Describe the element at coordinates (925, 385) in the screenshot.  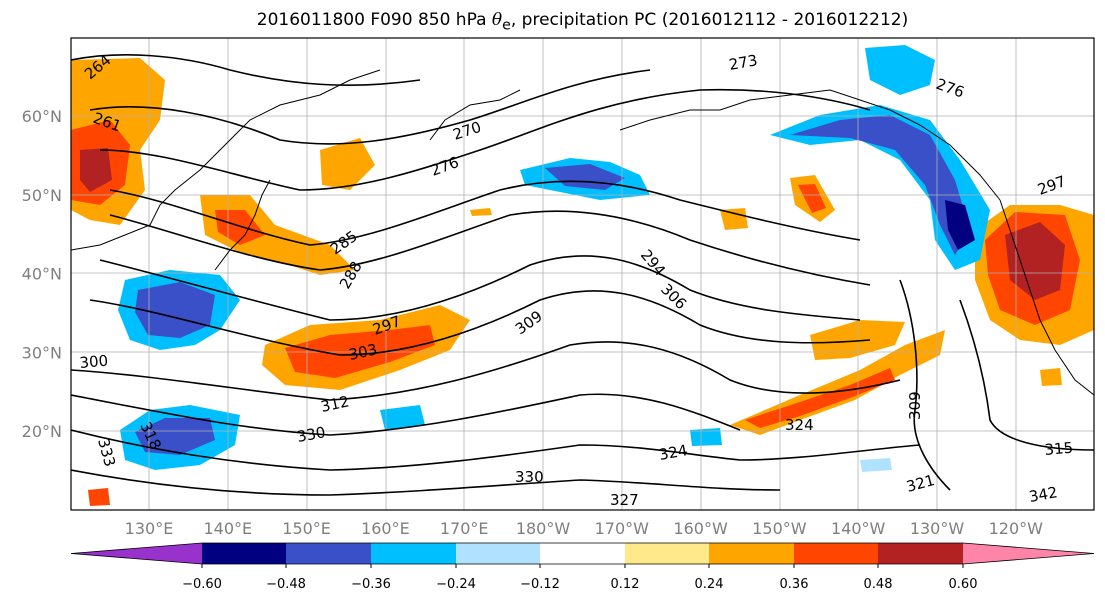
I see `contour-309-east` at that location.